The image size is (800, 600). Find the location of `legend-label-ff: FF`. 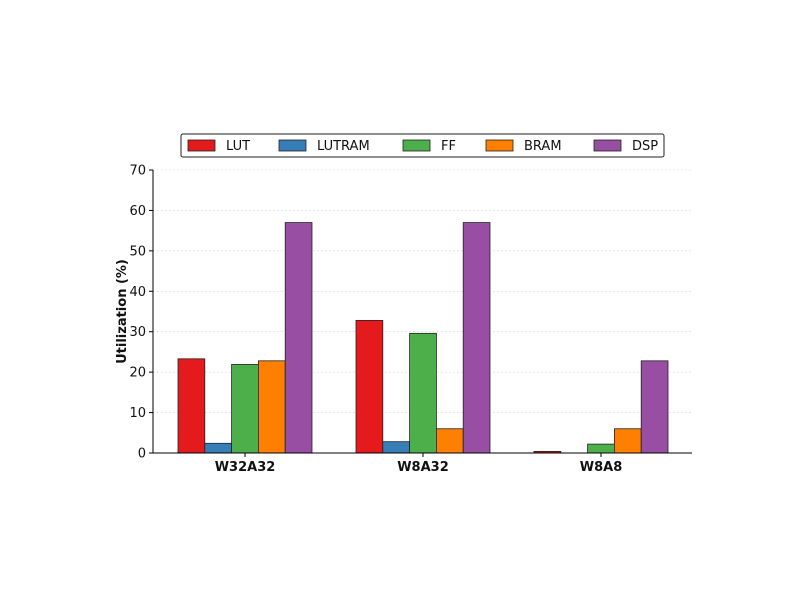

legend-label-ff: FF is located at coordinates (448, 146).